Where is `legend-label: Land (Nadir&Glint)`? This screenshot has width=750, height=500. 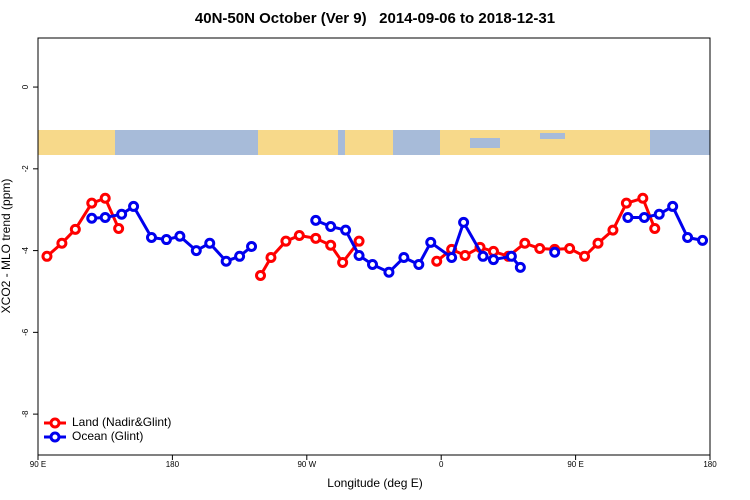
legend-label: Land (Nadir&Glint) is located at coordinates (121, 422).